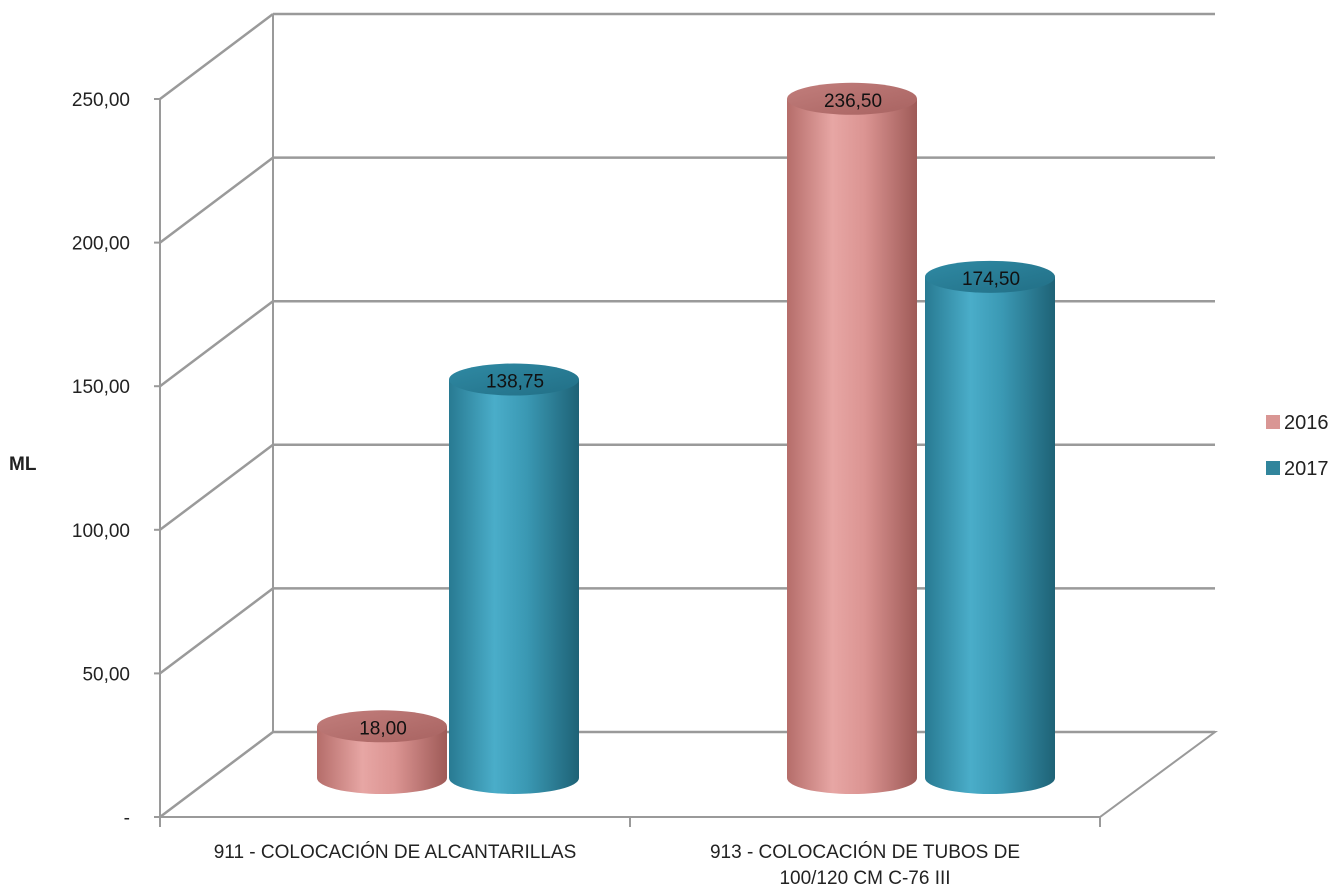 Image resolution: width=1344 pixels, height=892 pixels. What do you see at coordinates (101, 531) in the screenshot?
I see `y-tick-label: 100,00` at bounding box center [101, 531].